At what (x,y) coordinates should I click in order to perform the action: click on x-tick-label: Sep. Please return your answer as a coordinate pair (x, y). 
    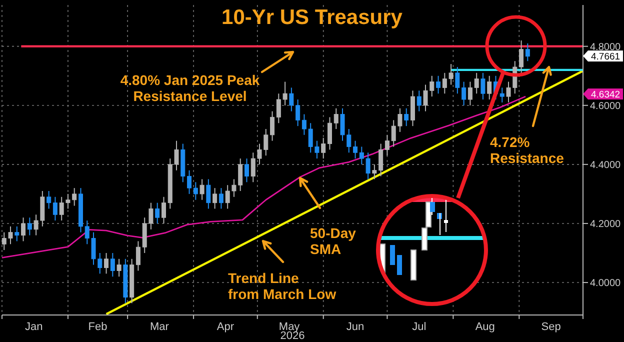
    Looking at the image, I should click on (551, 327).